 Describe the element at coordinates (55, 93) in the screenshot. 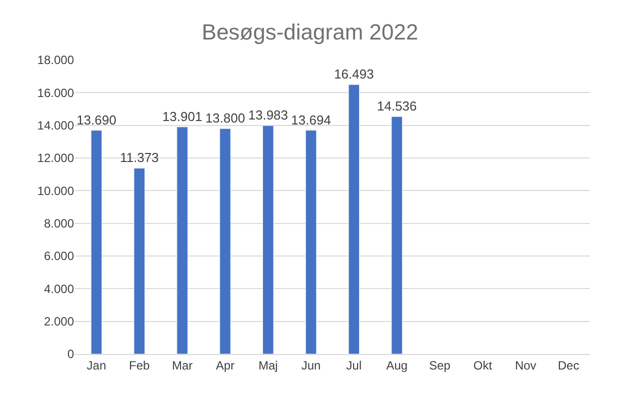

I see `y-tick-label: 16.000` at that location.